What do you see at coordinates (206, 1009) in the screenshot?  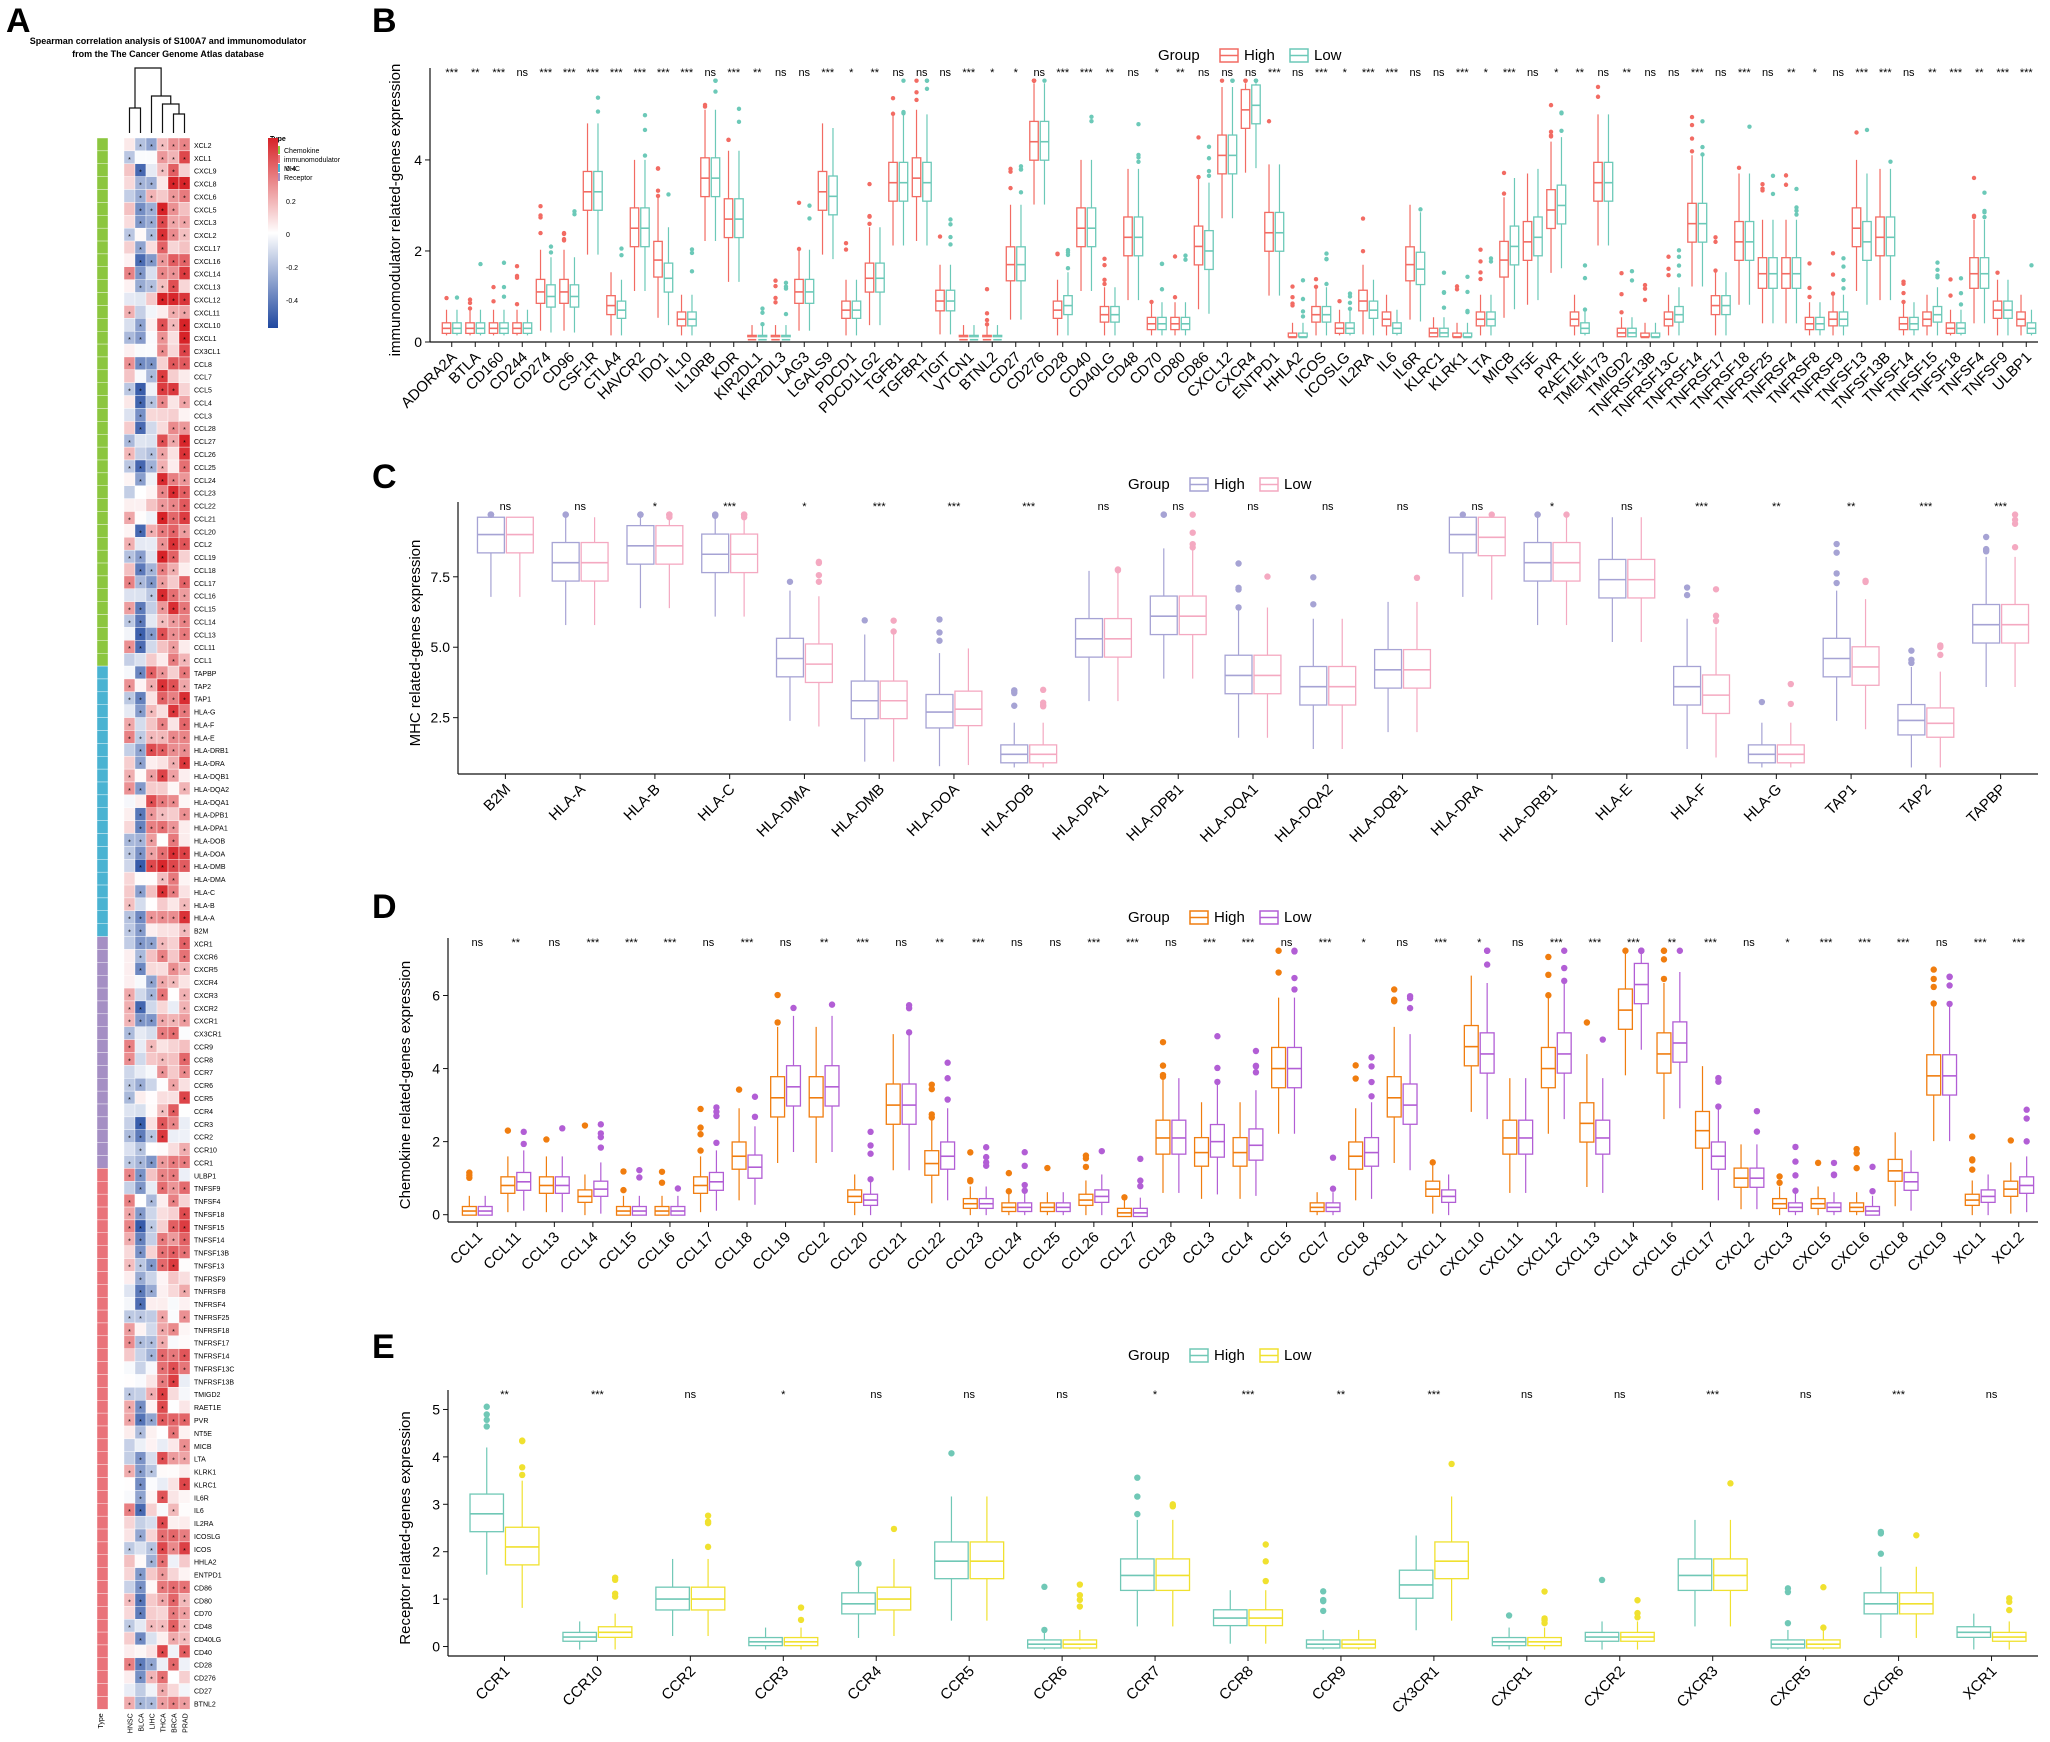 I see `heatmap-row-label: CXCR2` at bounding box center [206, 1009].